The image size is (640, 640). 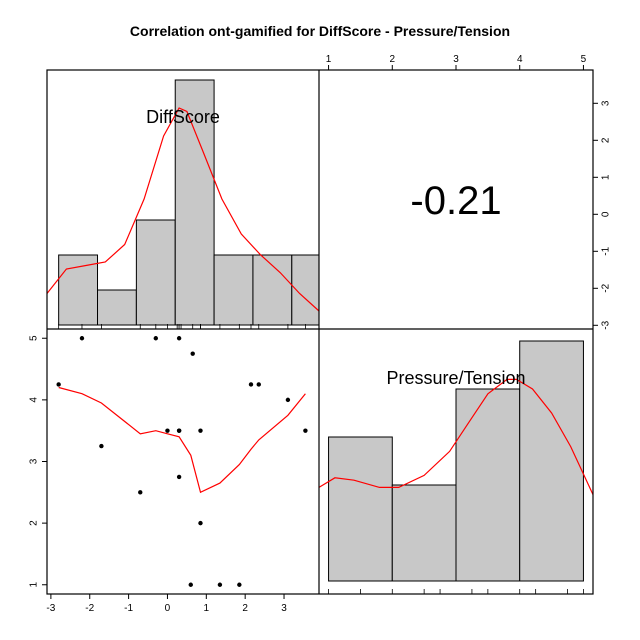 What do you see at coordinates (128, 608) in the screenshot?
I see `x-axis-tick-label: -1` at bounding box center [128, 608].